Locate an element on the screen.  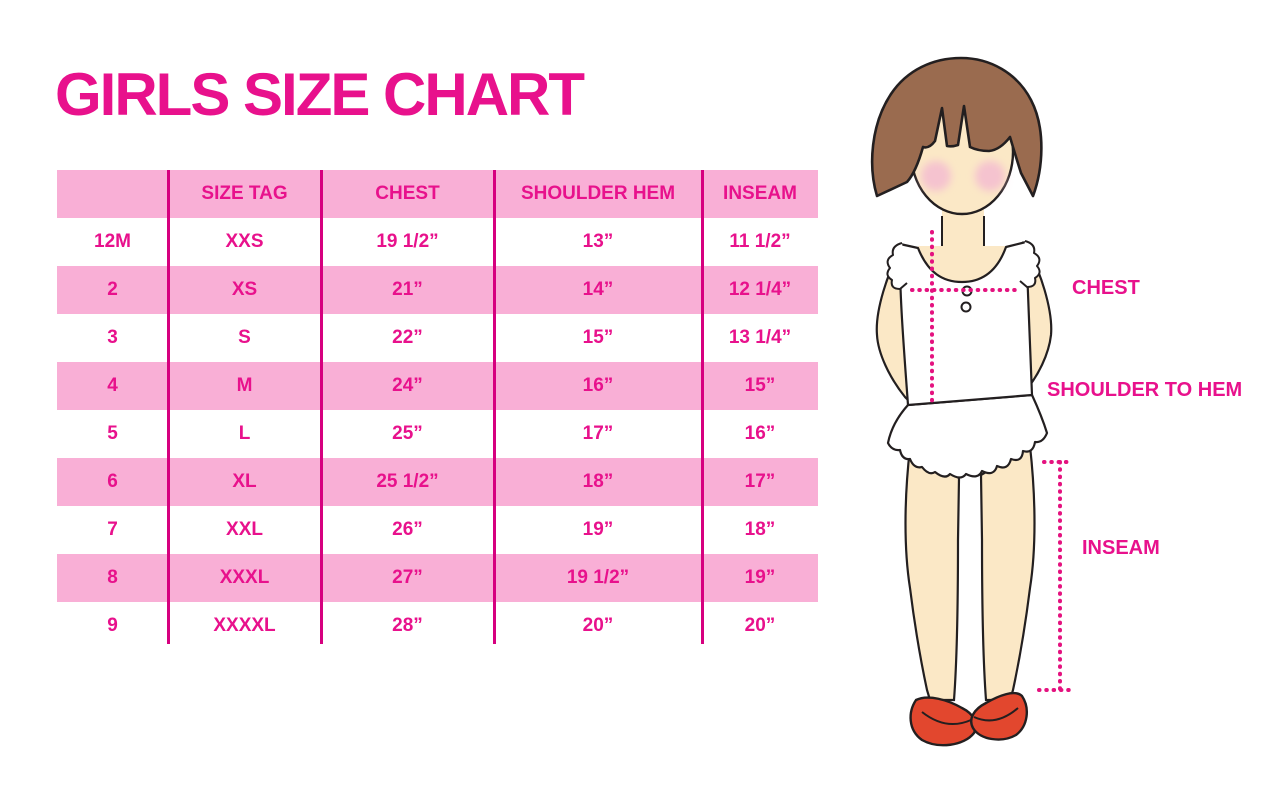
cell-shoulder-hem: 17” is located at coordinates (598, 433).